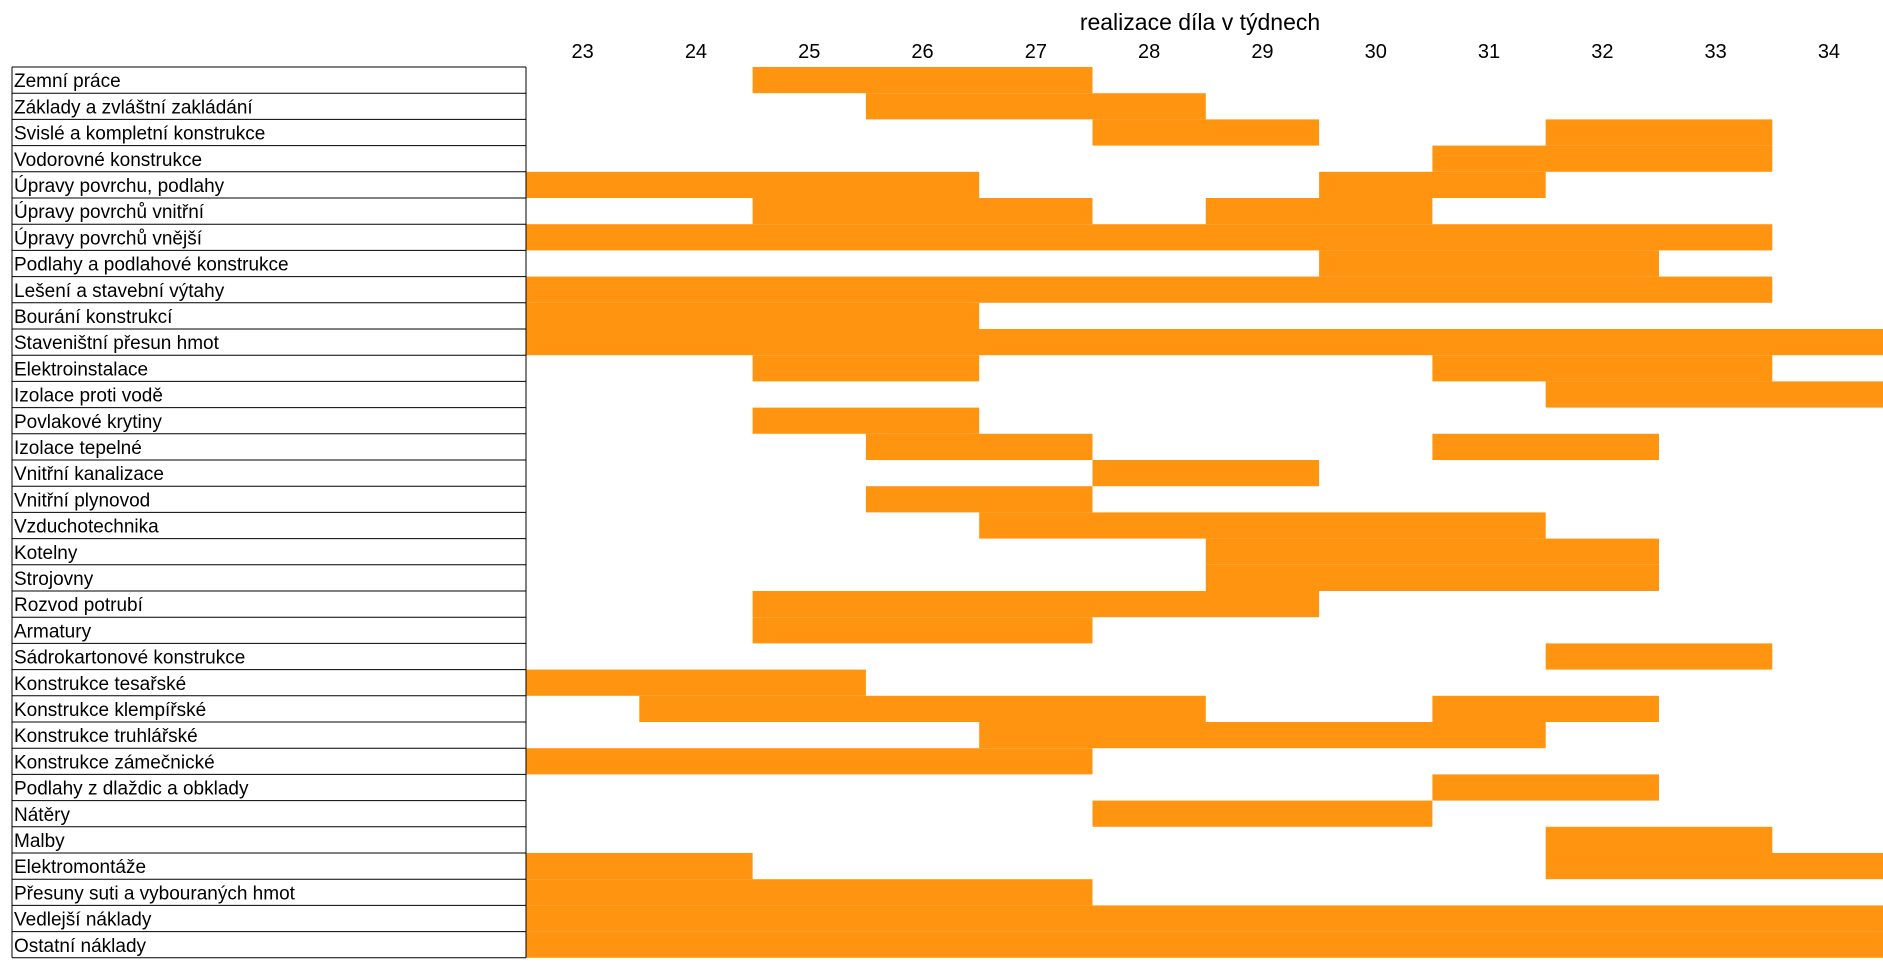 This screenshot has height=966, width=1883. What do you see at coordinates (82, 500) in the screenshot?
I see `task-label: Vnitřní plynovod` at bounding box center [82, 500].